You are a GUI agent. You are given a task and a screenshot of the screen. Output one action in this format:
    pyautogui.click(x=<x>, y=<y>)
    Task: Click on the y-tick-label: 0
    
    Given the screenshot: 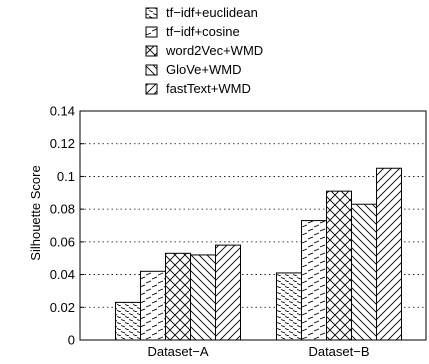 What is the action you would take?
    pyautogui.click(x=71, y=340)
    